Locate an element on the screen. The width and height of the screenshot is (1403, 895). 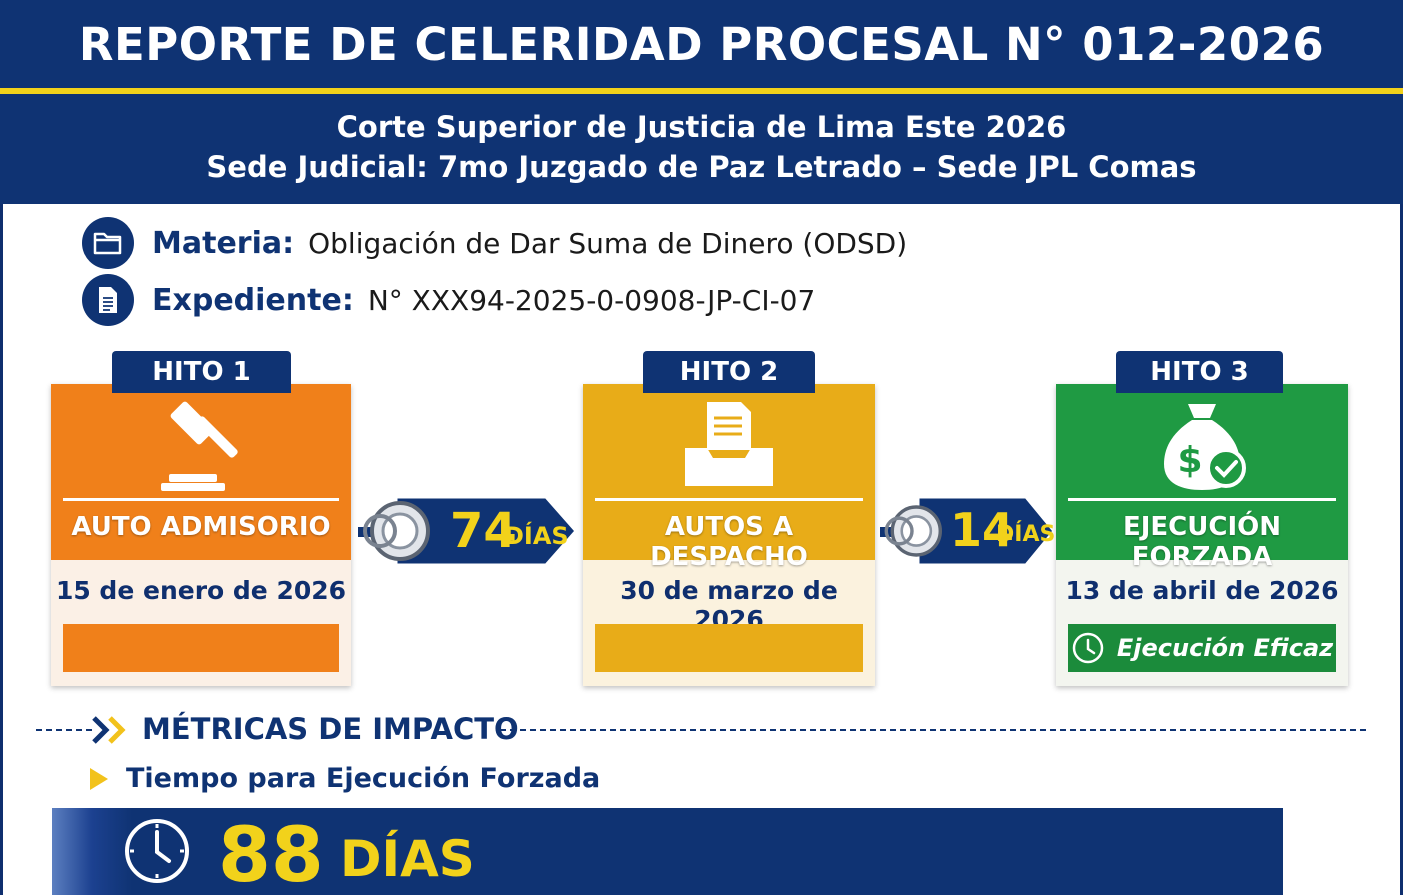
impact-metrics-title: MÉTRICAS DE IMPACTO is located at coordinates (330, 729).